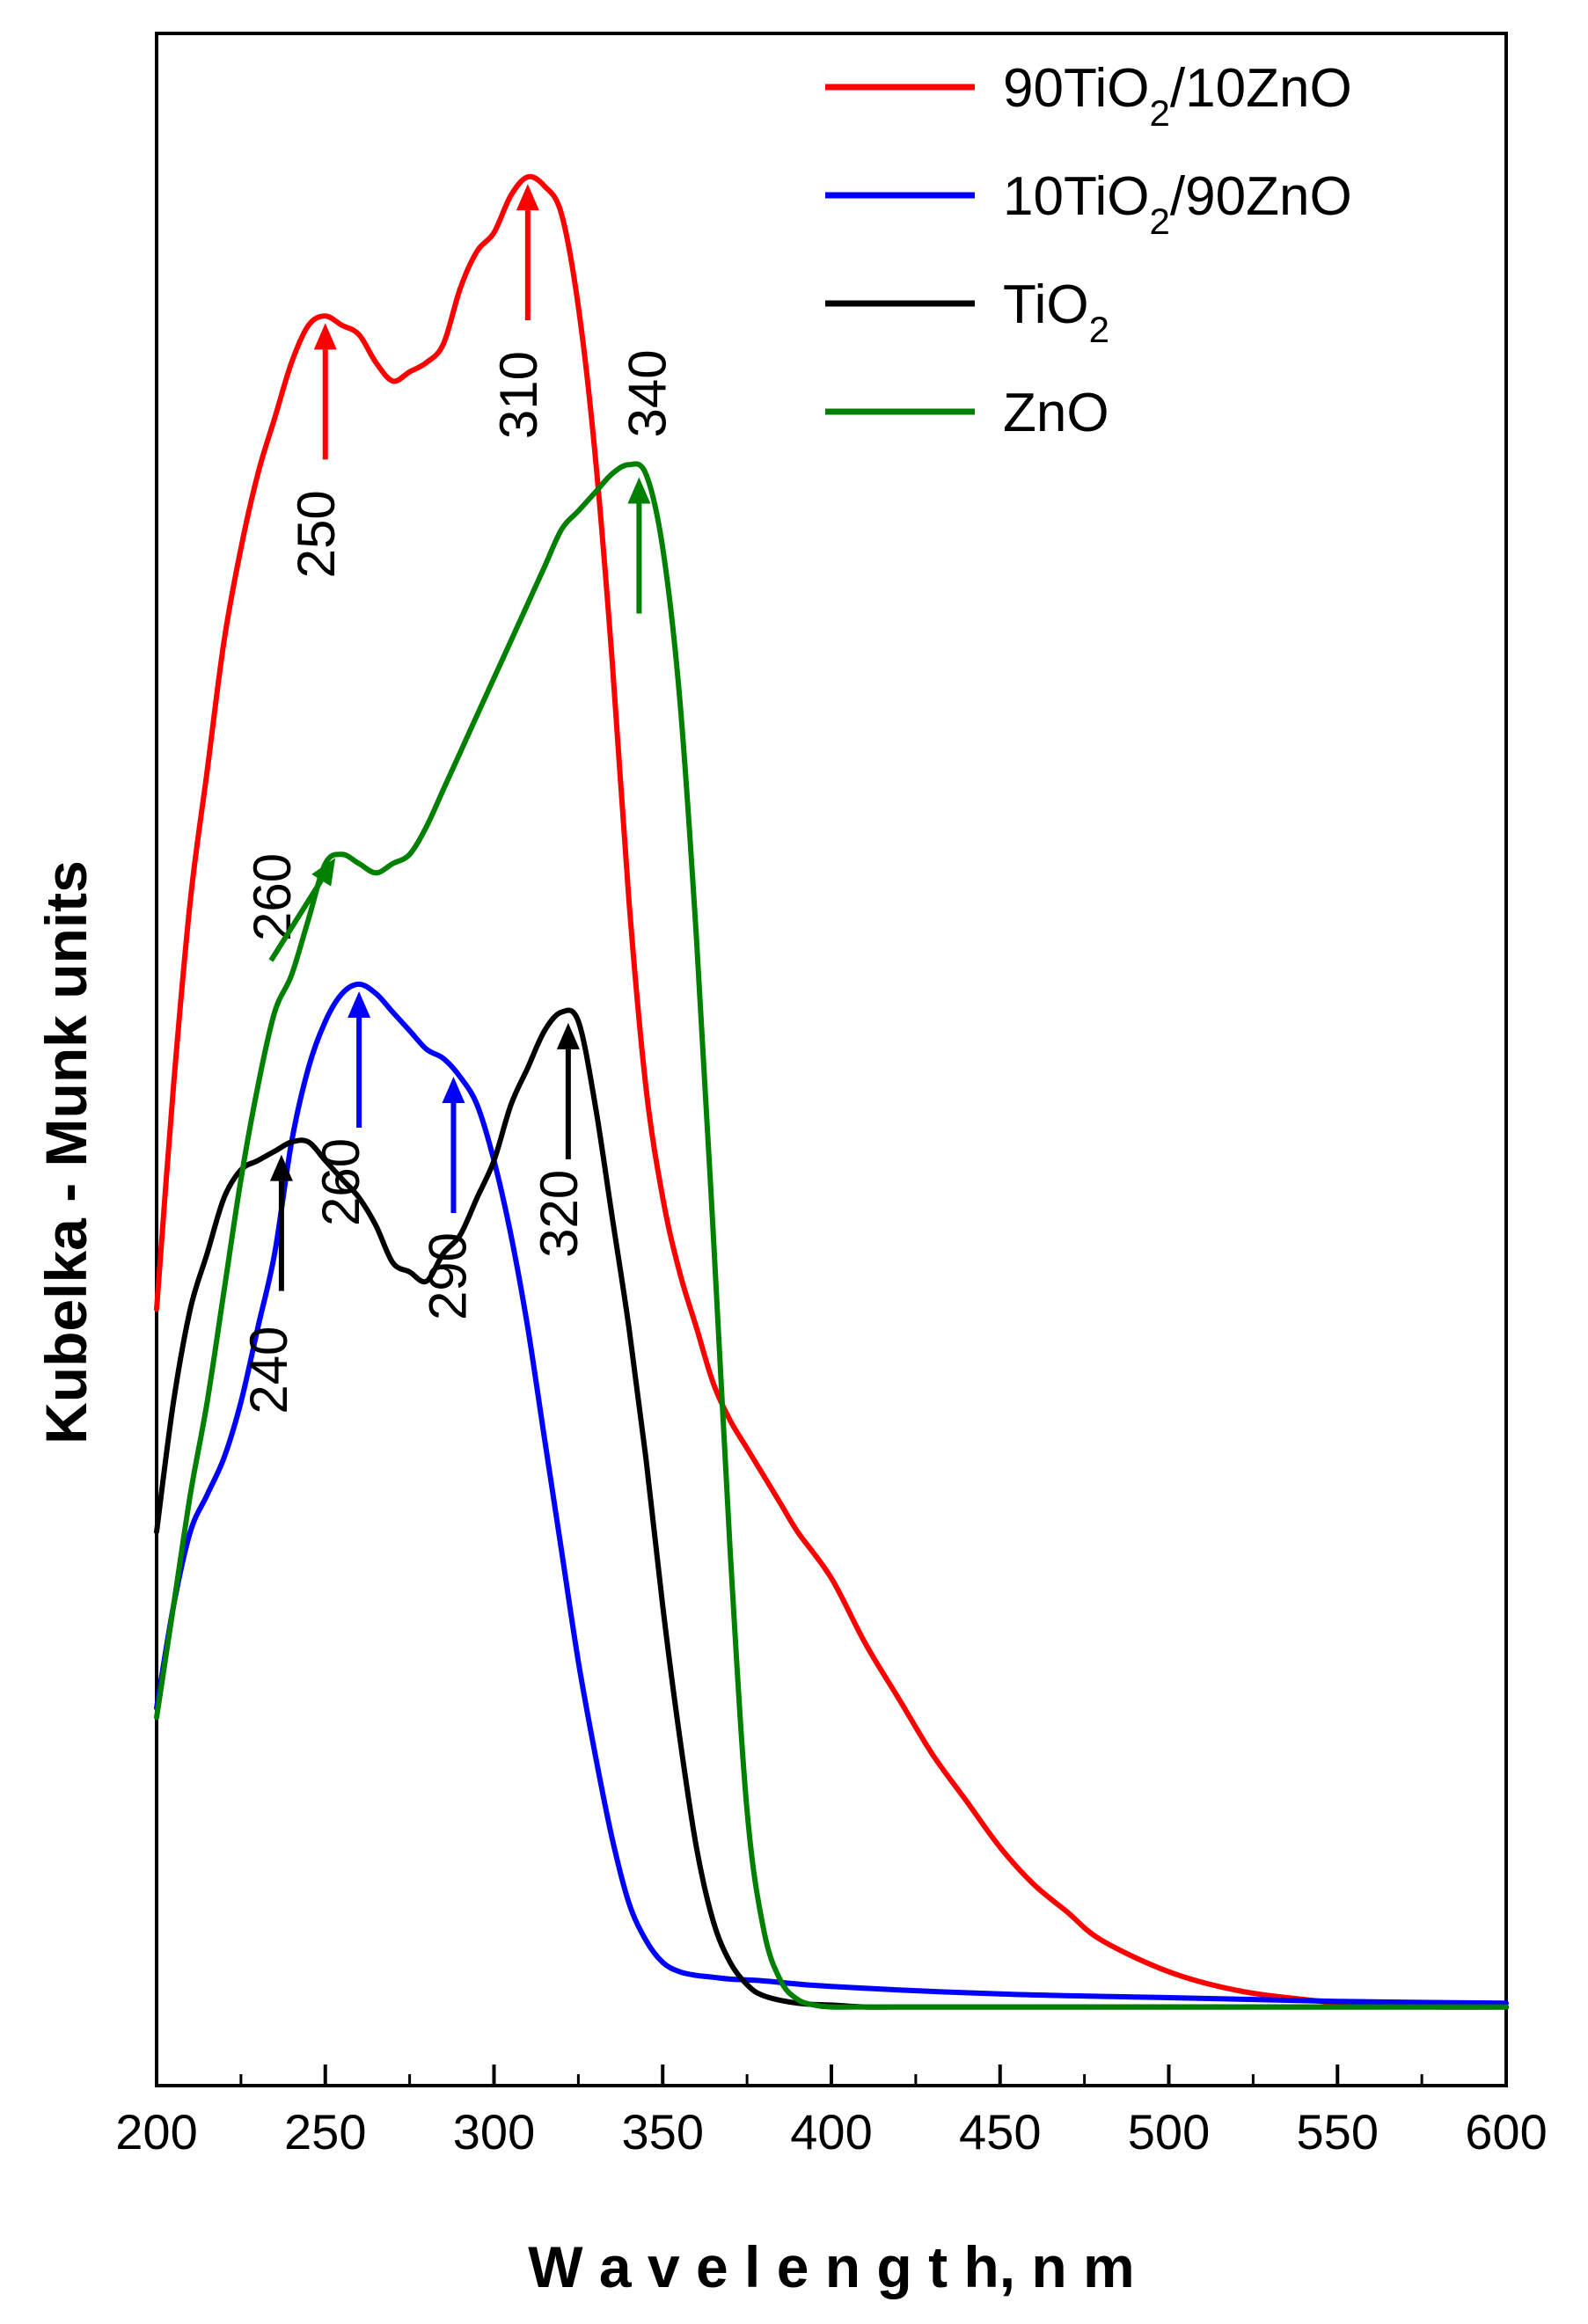 This screenshot has height=2324, width=1588. Describe the element at coordinates (1056, 312) in the screenshot. I see `legend-label: TiO2` at that location.